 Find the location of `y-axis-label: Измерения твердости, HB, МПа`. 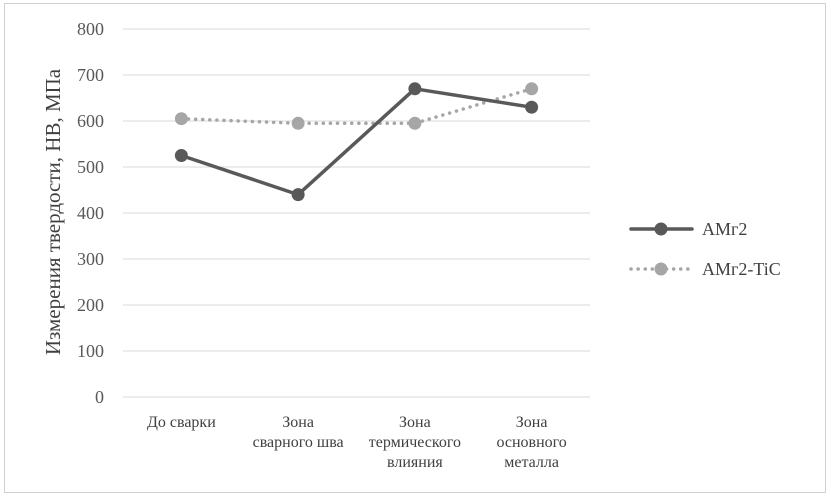

y-axis-label: Измерения твердости, HB, МПа is located at coordinates (53, 211).